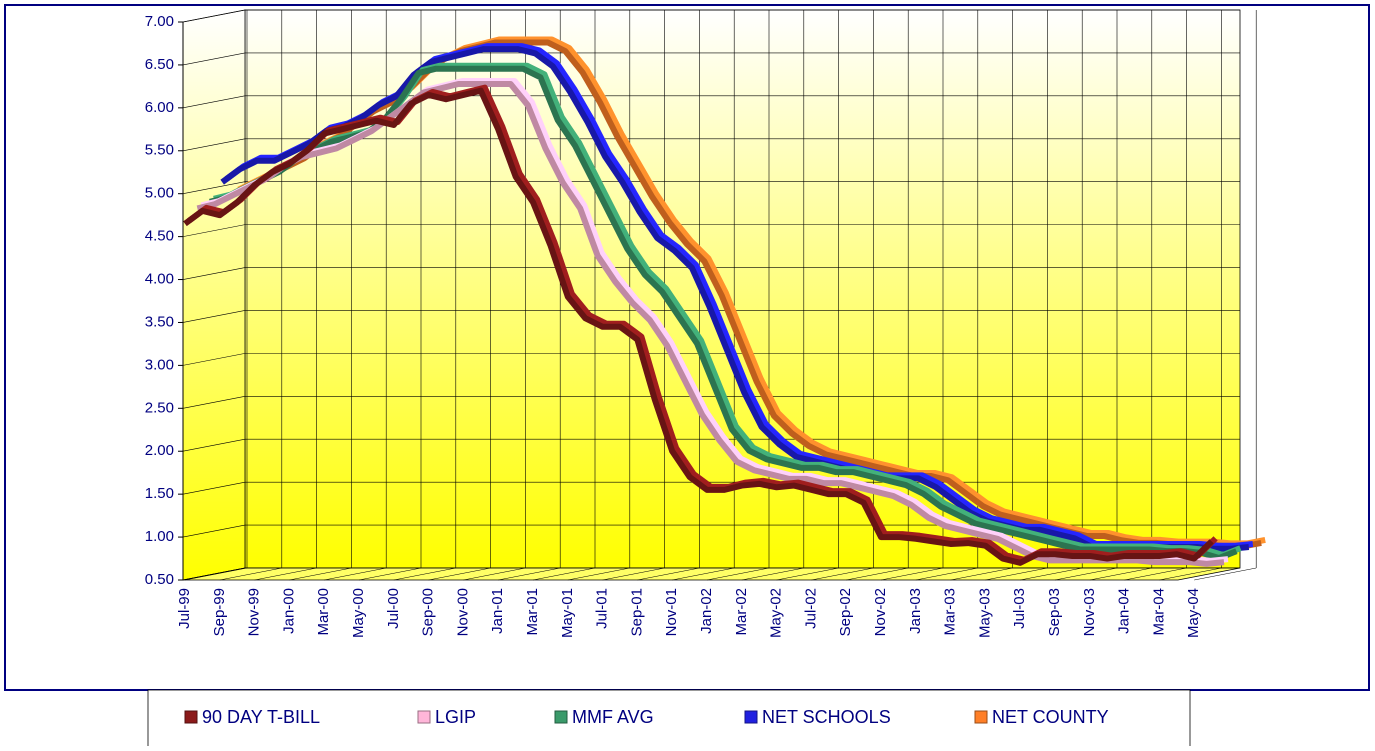 The height and width of the screenshot is (751, 1375). Describe the element at coordinates (567, 613) in the screenshot. I see `x-tick-label: May-01` at that location.